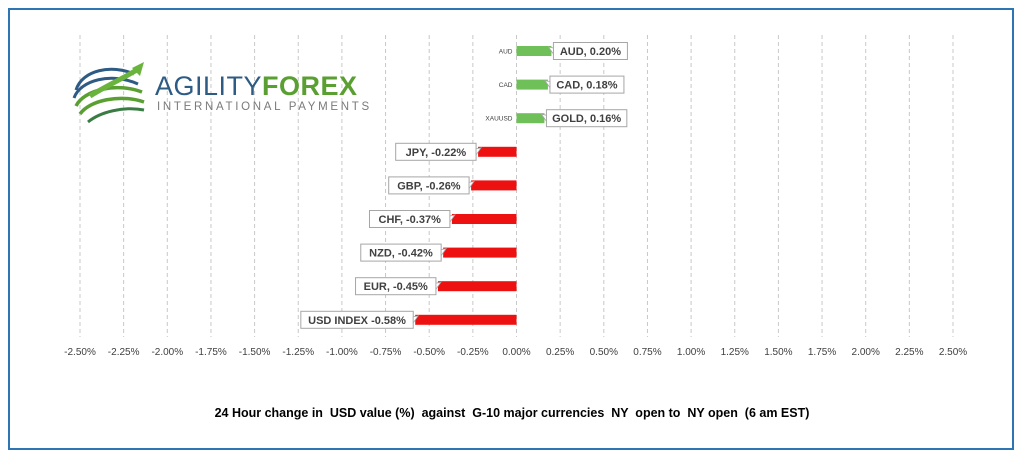  What do you see at coordinates (530, 118) in the screenshot?
I see `bar-xauusd` at bounding box center [530, 118].